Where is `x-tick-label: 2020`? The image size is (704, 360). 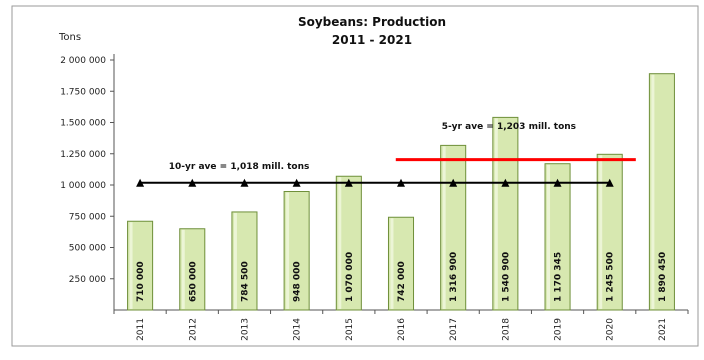 x-tick-label: 2020 is located at coordinates (611, 329).